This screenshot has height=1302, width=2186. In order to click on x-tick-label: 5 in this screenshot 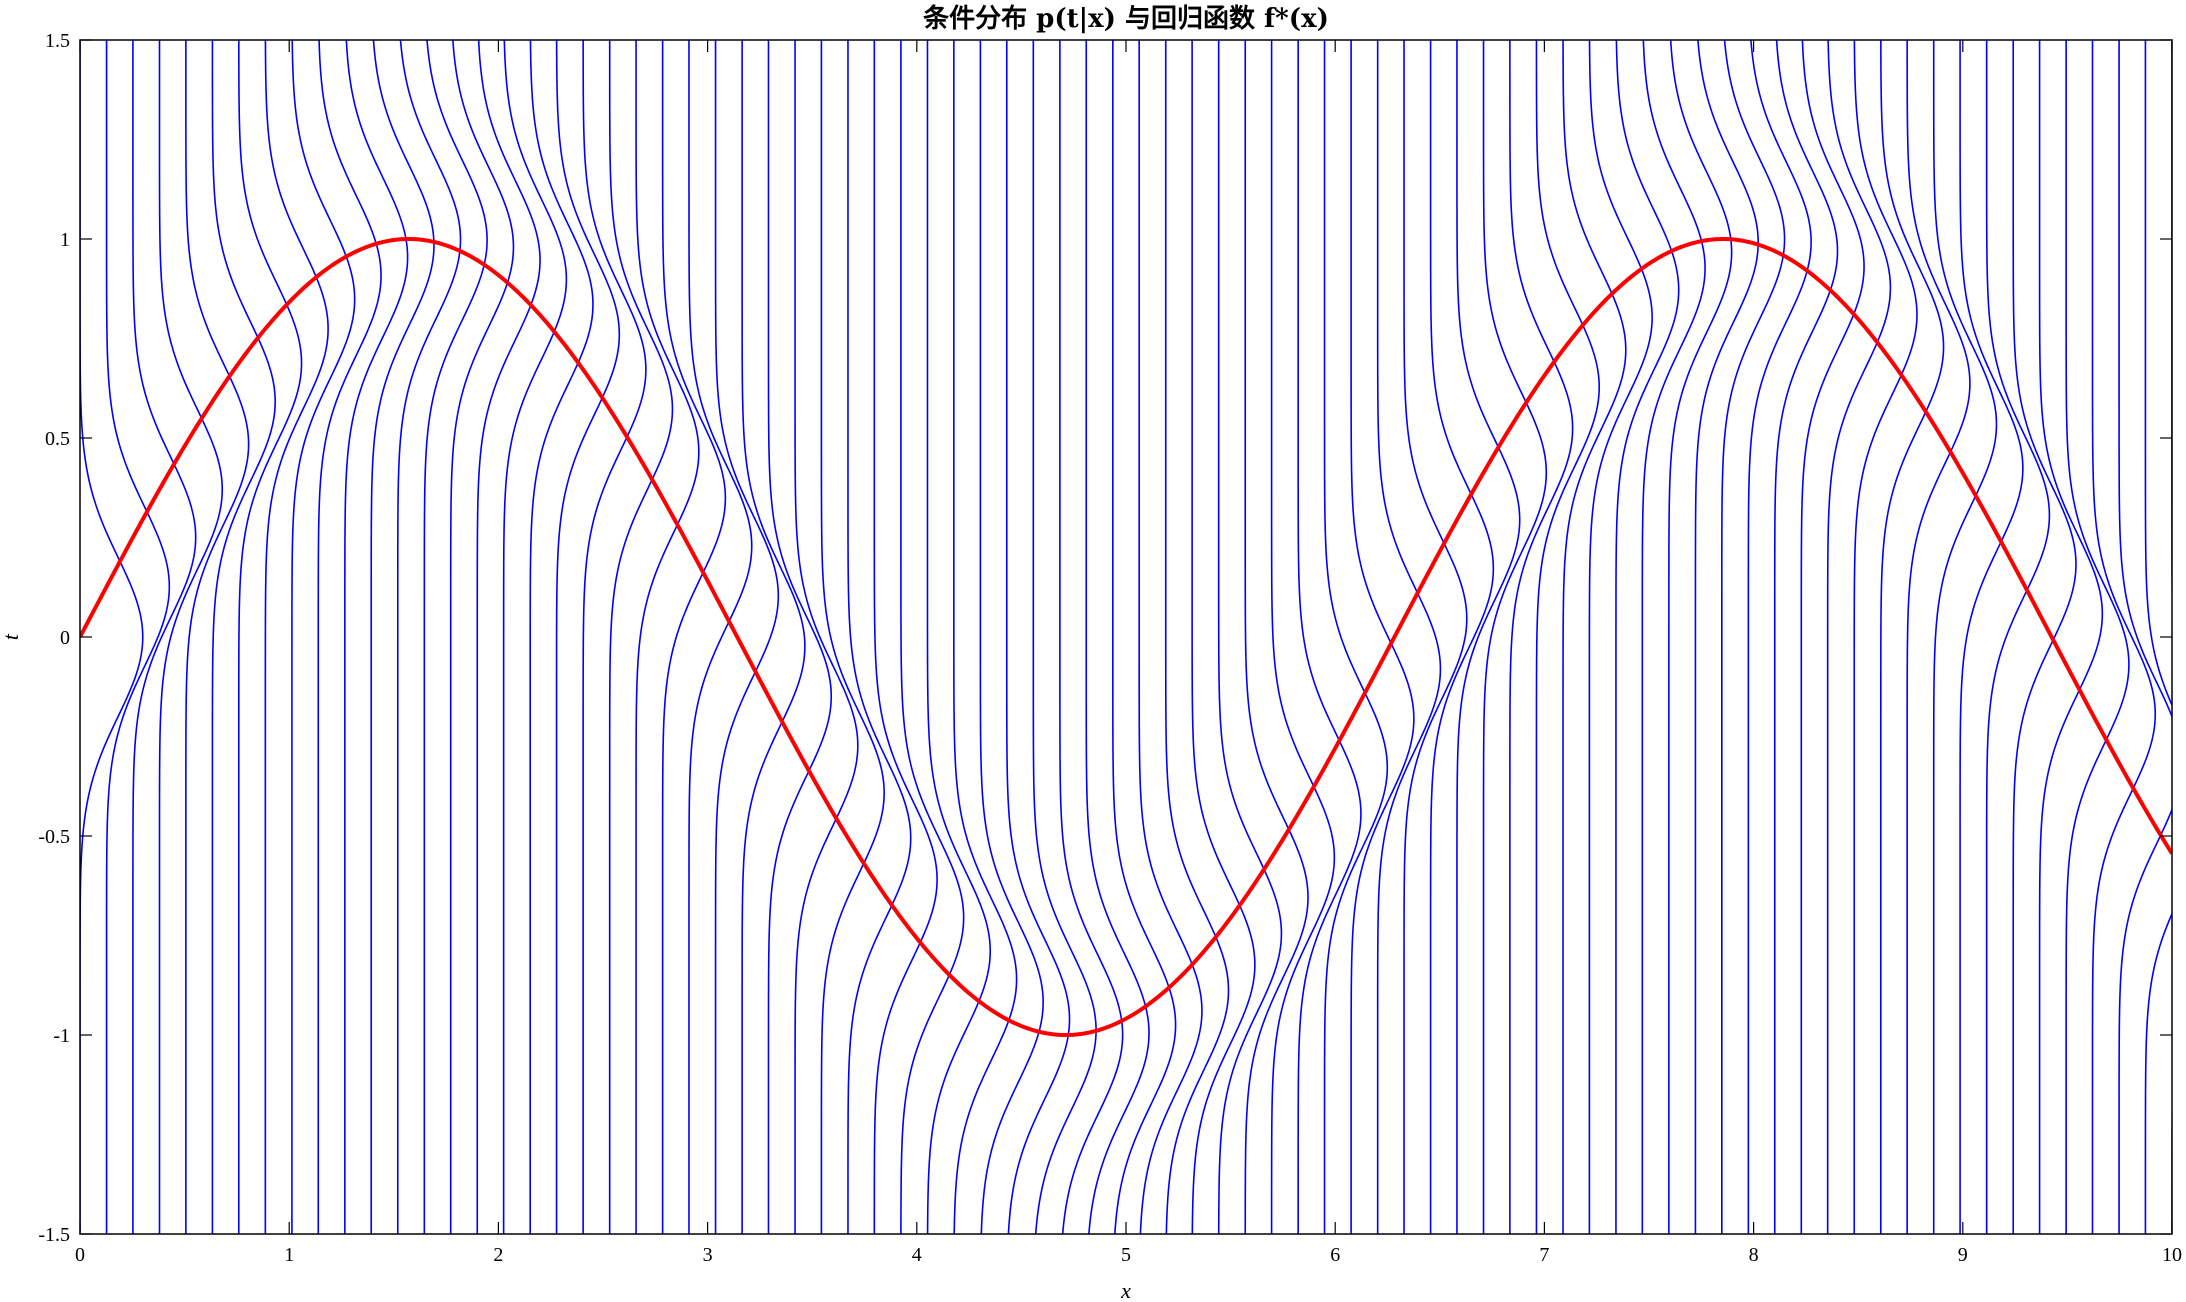, I will do `click(1126, 1255)`.